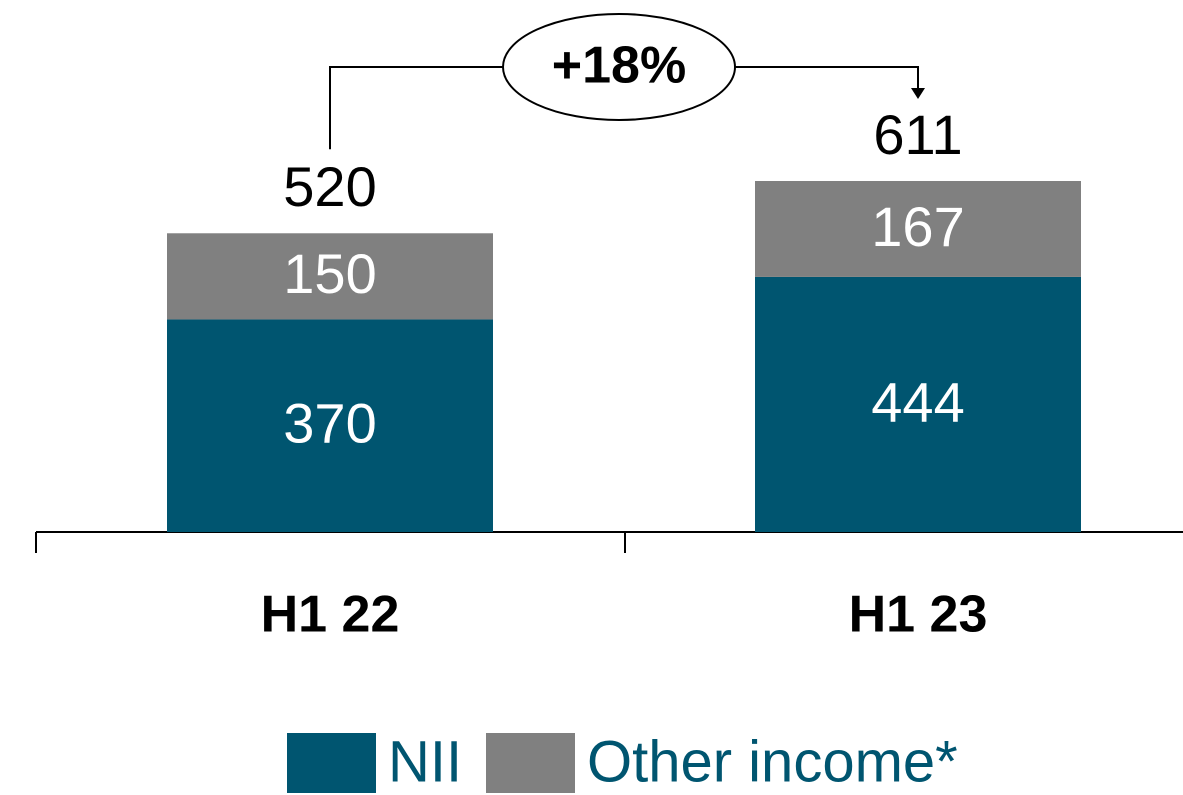 The height and width of the screenshot is (795, 1183). What do you see at coordinates (918, 615) in the screenshot?
I see `x-tick-label: H1 23` at bounding box center [918, 615].